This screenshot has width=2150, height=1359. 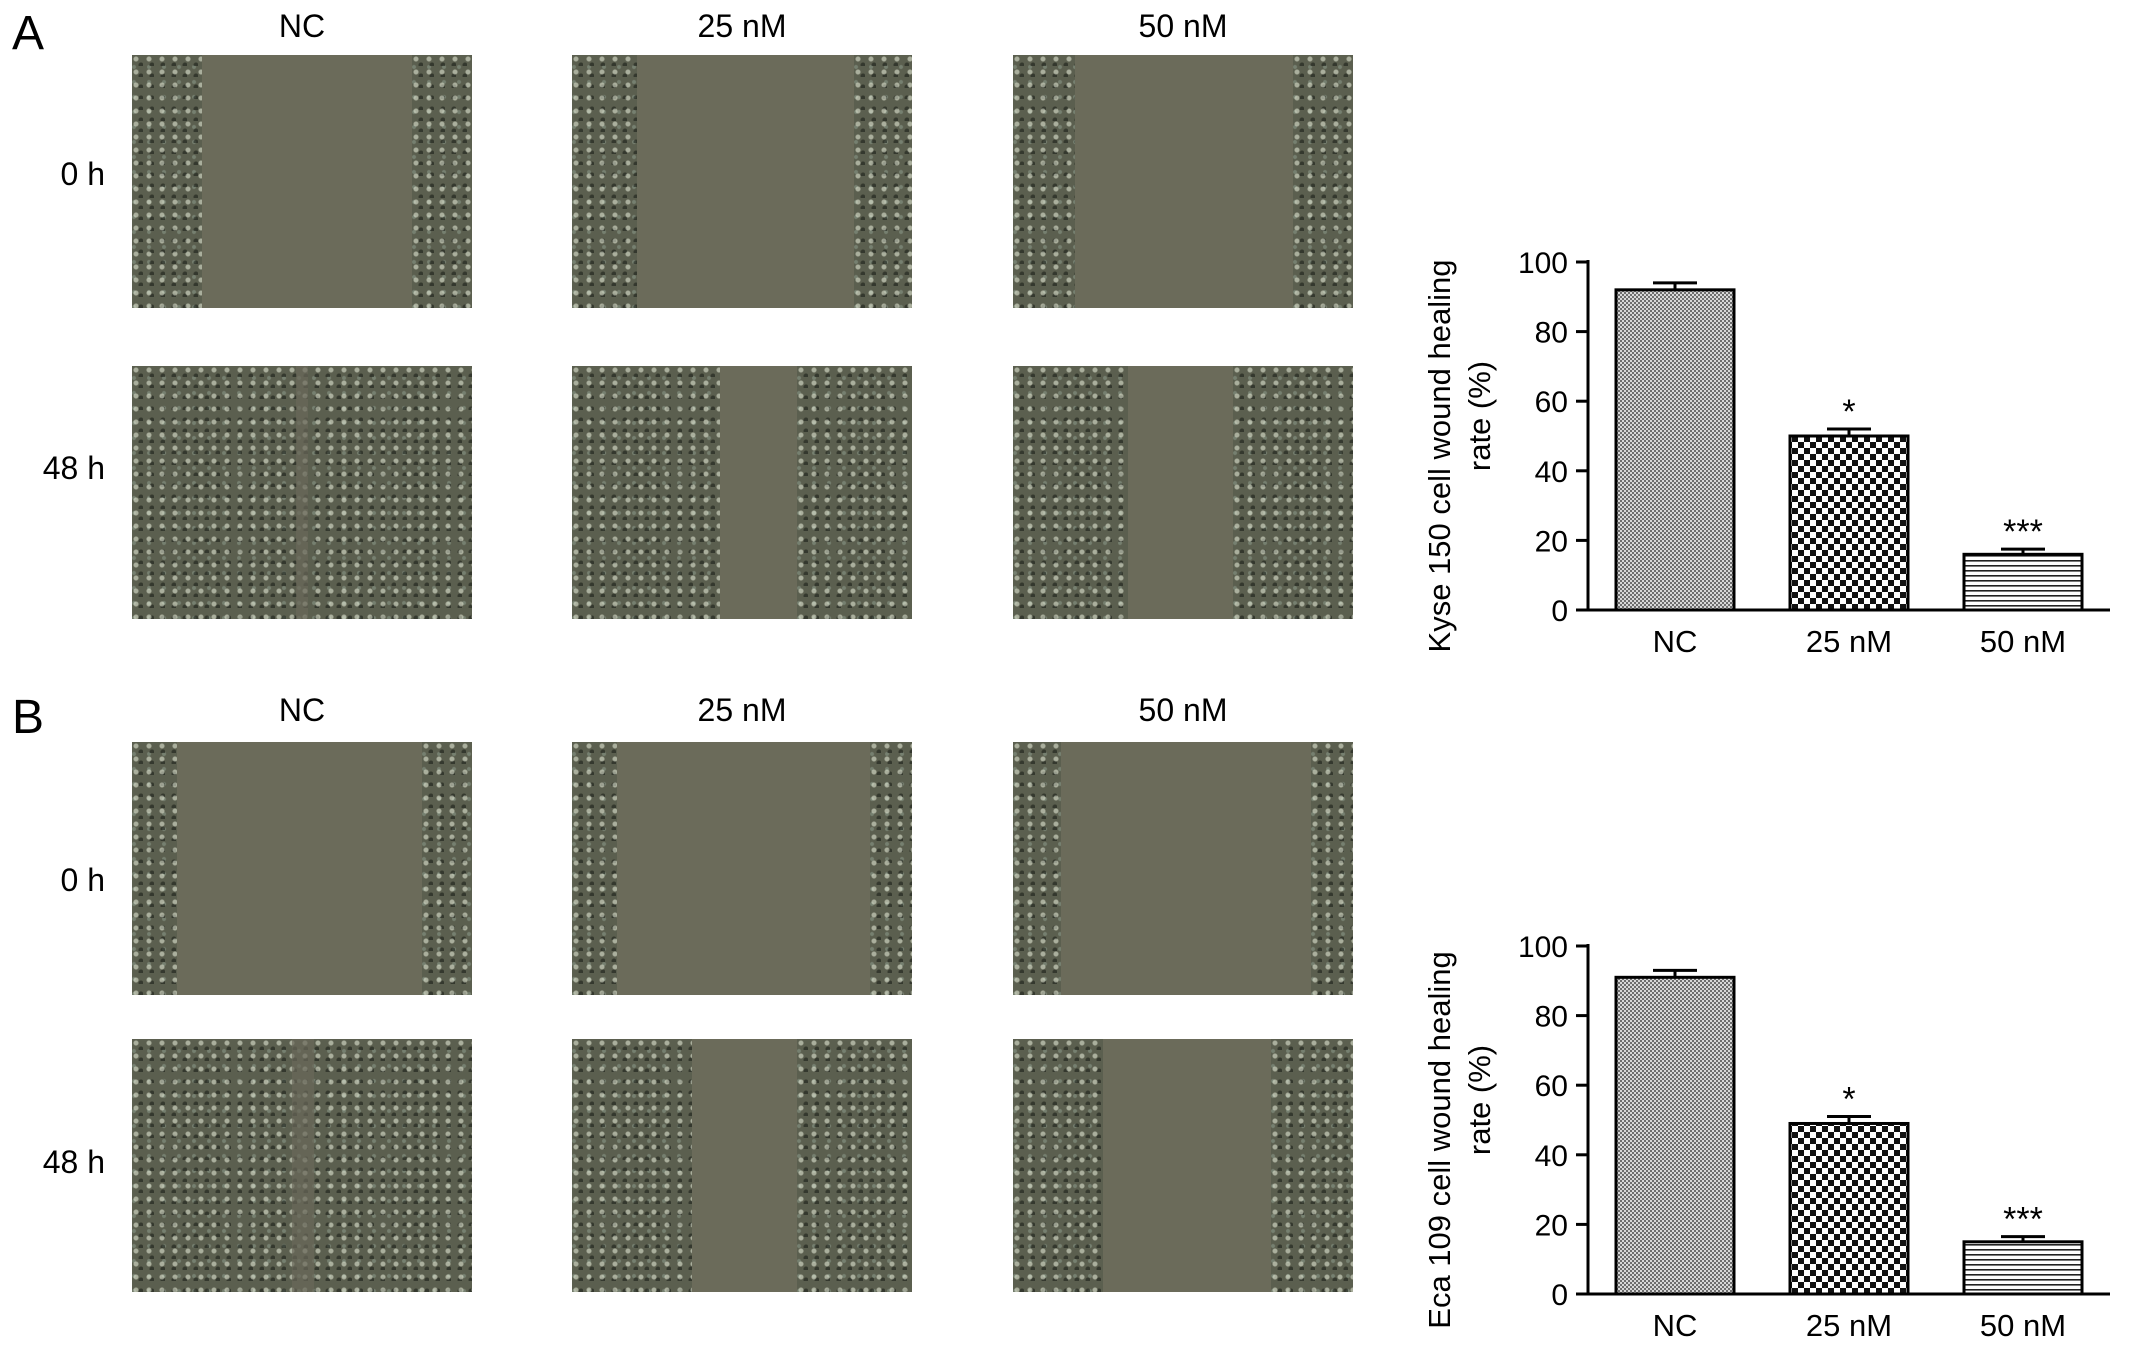 What do you see at coordinates (1439, 1139) in the screenshot?
I see `y-axis-label: Eca 109 cell wound healing` at bounding box center [1439, 1139].